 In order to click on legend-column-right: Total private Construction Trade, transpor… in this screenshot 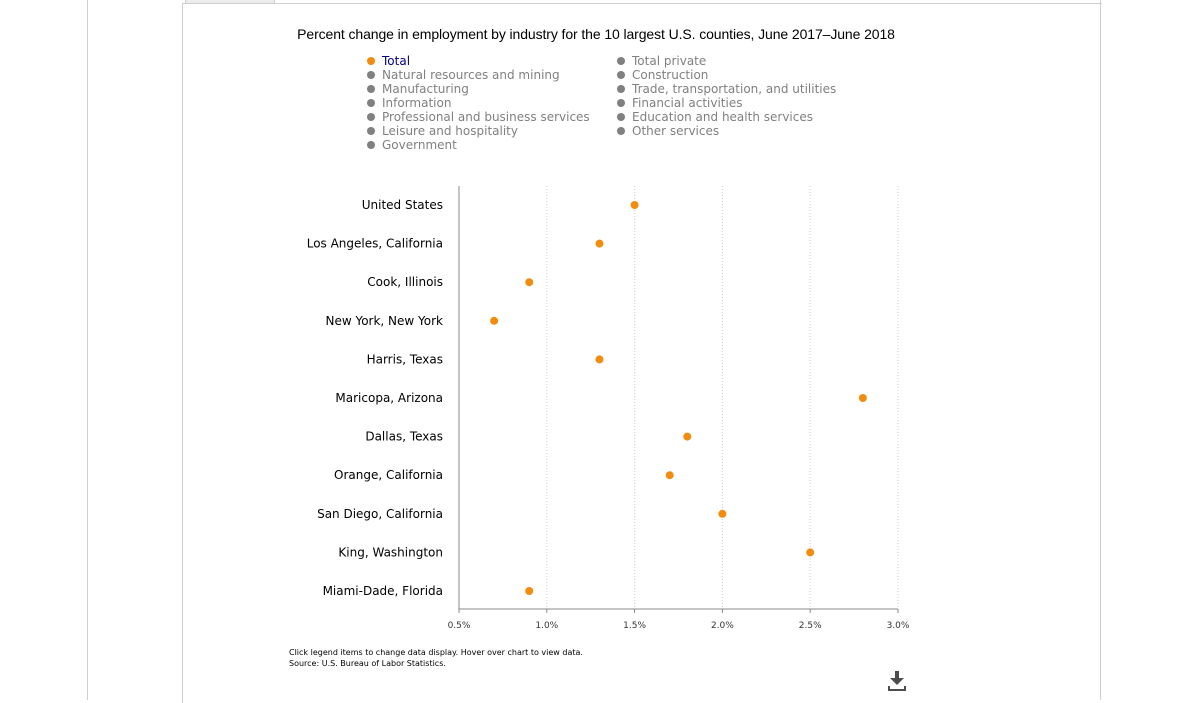, I will do `click(726, 96)`.